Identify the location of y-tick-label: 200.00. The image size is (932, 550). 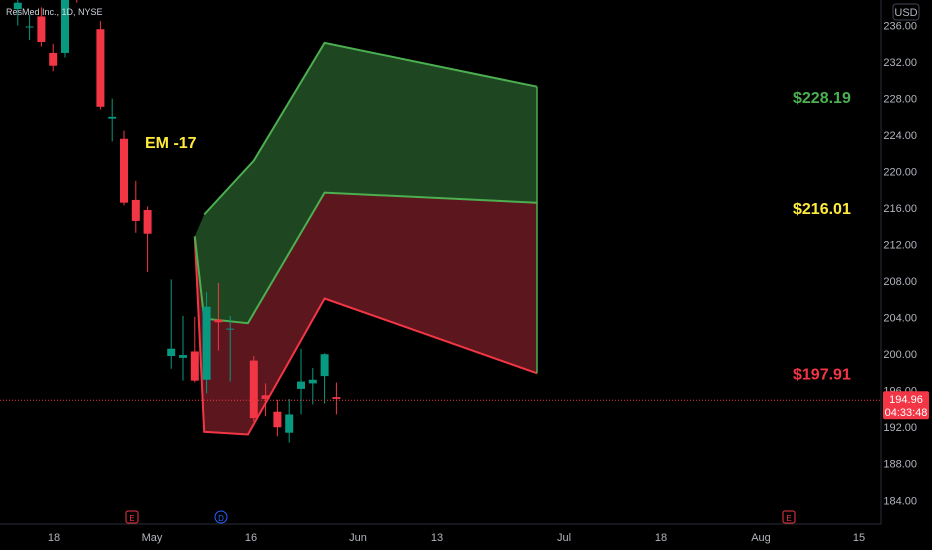
(900, 355).